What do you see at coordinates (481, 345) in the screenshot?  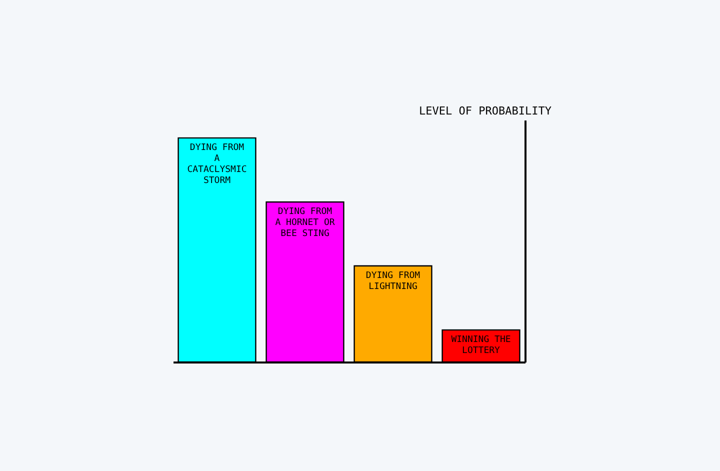 I see `x-tick-label: WINNING THE LOTTERY` at bounding box center [481, 345].